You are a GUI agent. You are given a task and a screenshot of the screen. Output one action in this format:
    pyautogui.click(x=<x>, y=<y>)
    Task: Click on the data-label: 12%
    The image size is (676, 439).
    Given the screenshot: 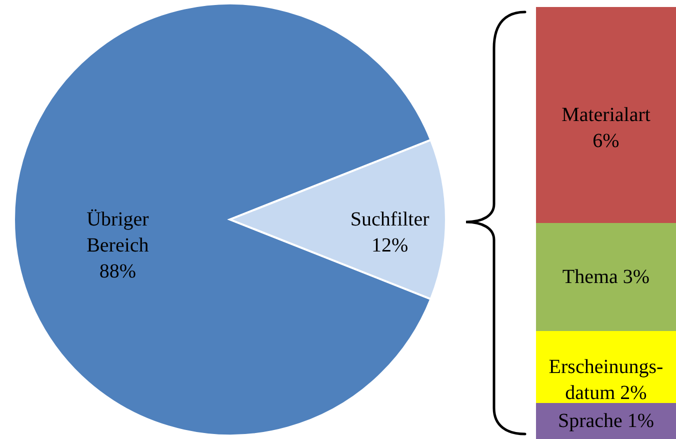 What is the action you would take?
    pyautogui.click(x=390, y=245)
    